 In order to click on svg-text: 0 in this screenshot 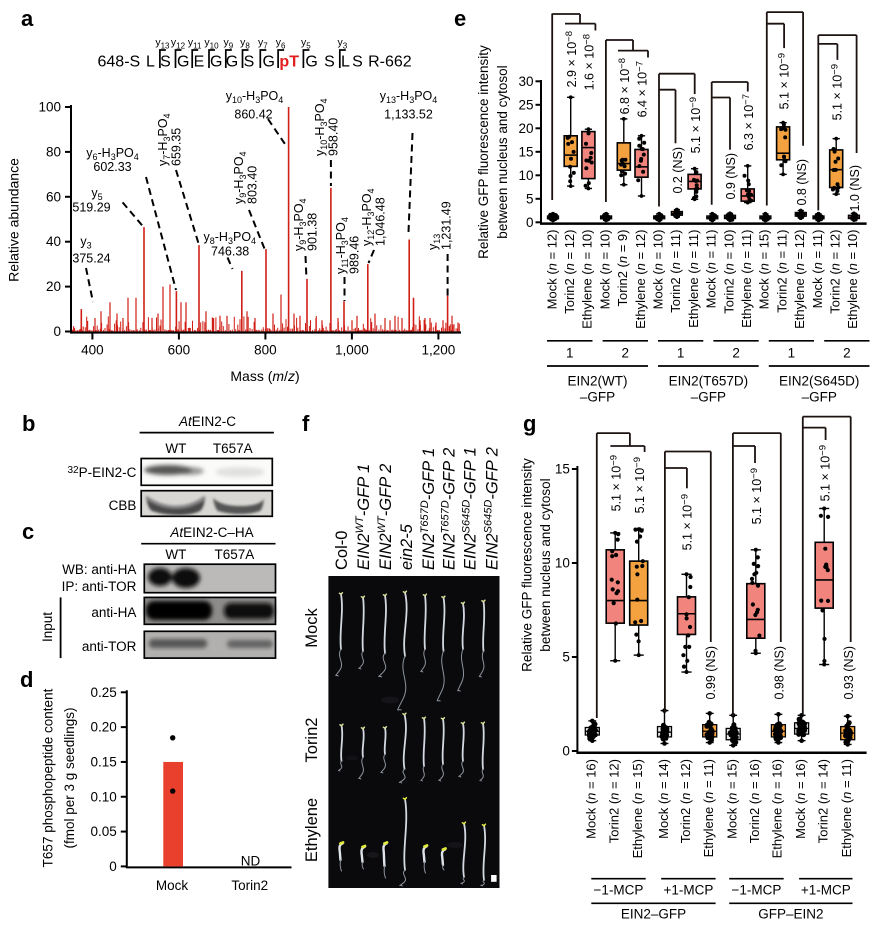, I will do `click(530, 222)`.